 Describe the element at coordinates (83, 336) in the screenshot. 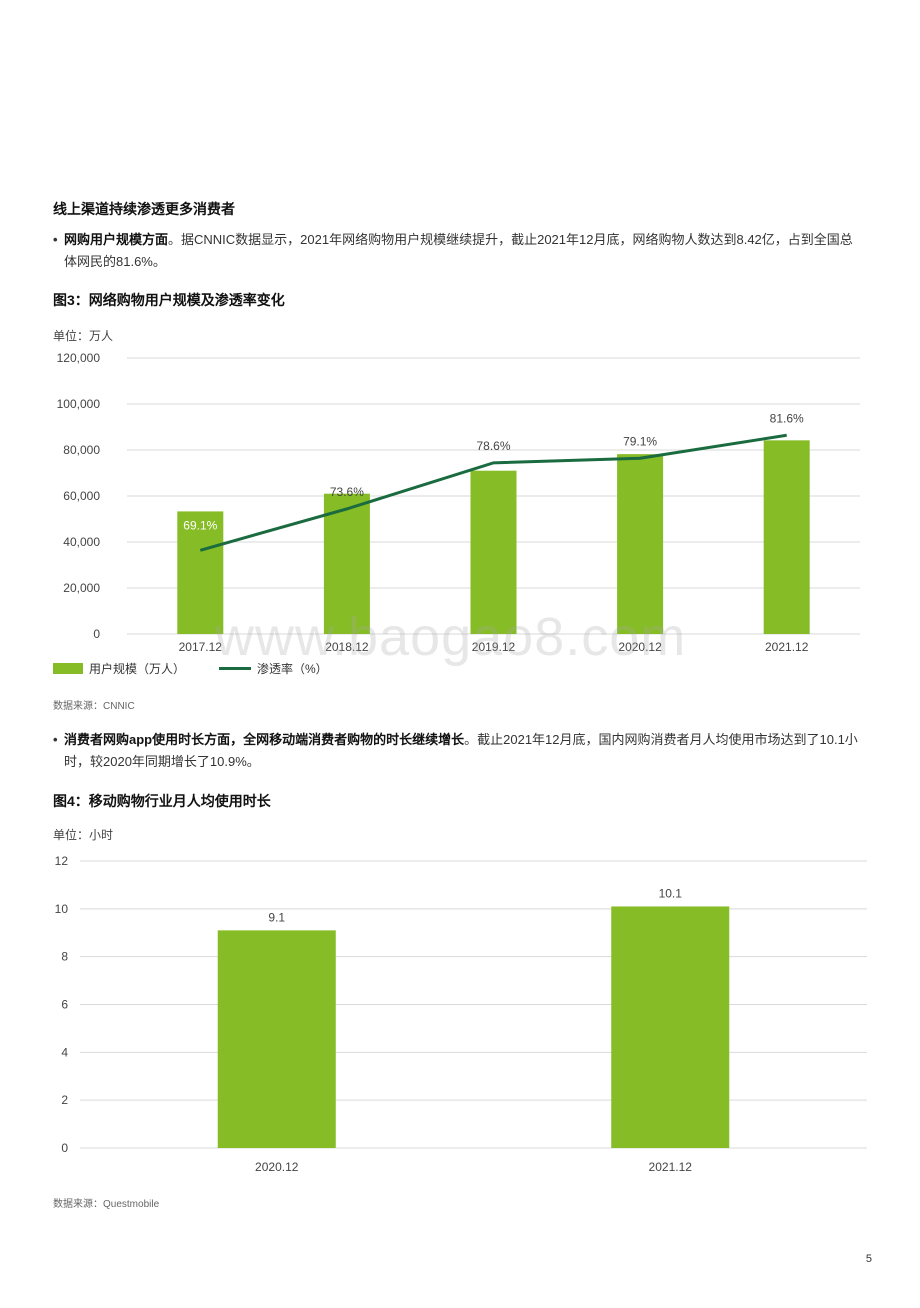

I see `fig3-unit: 单位：万人` at that location.